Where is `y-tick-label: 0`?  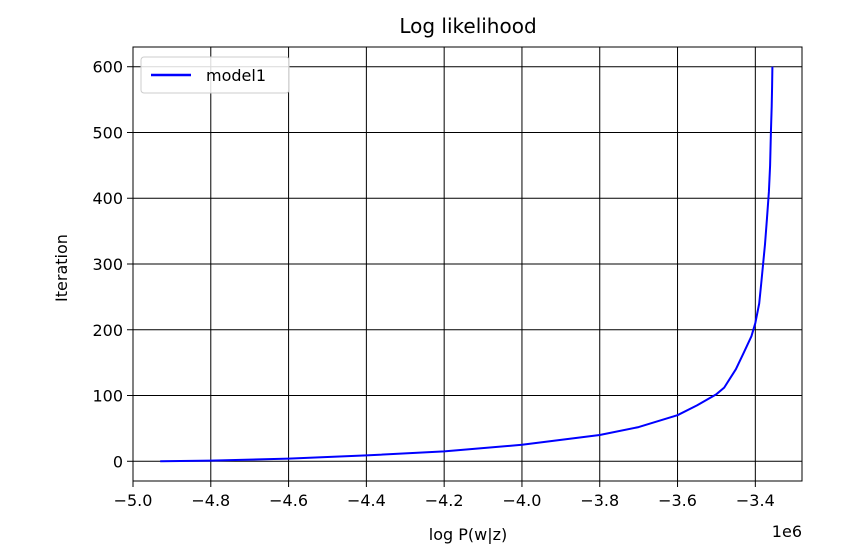 y-tick-label: 0 is located at coordinates (118, 461).